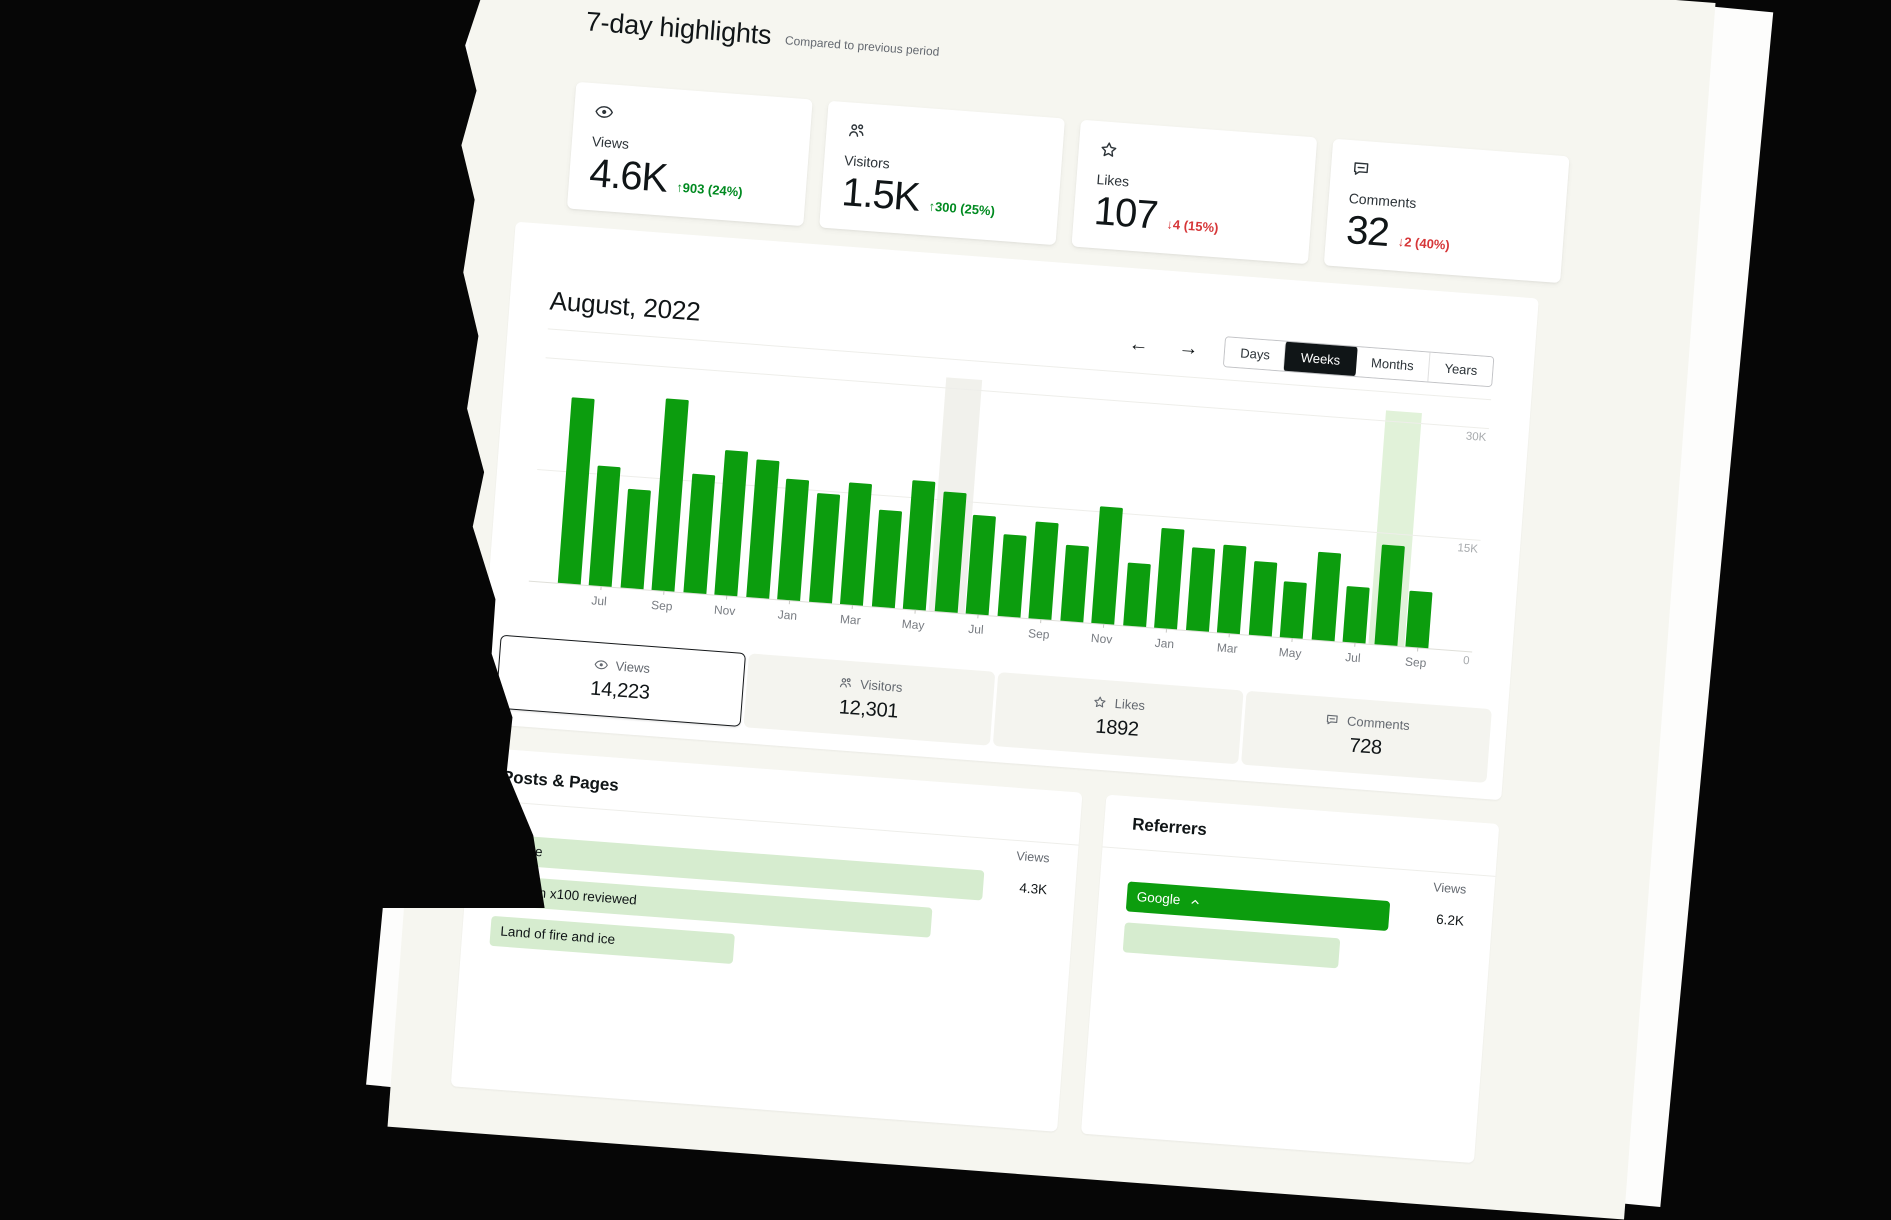  Describe the element at coordinates (881, 686) in the screenshot. I see `metric-tab-label: Visitors` at that location.